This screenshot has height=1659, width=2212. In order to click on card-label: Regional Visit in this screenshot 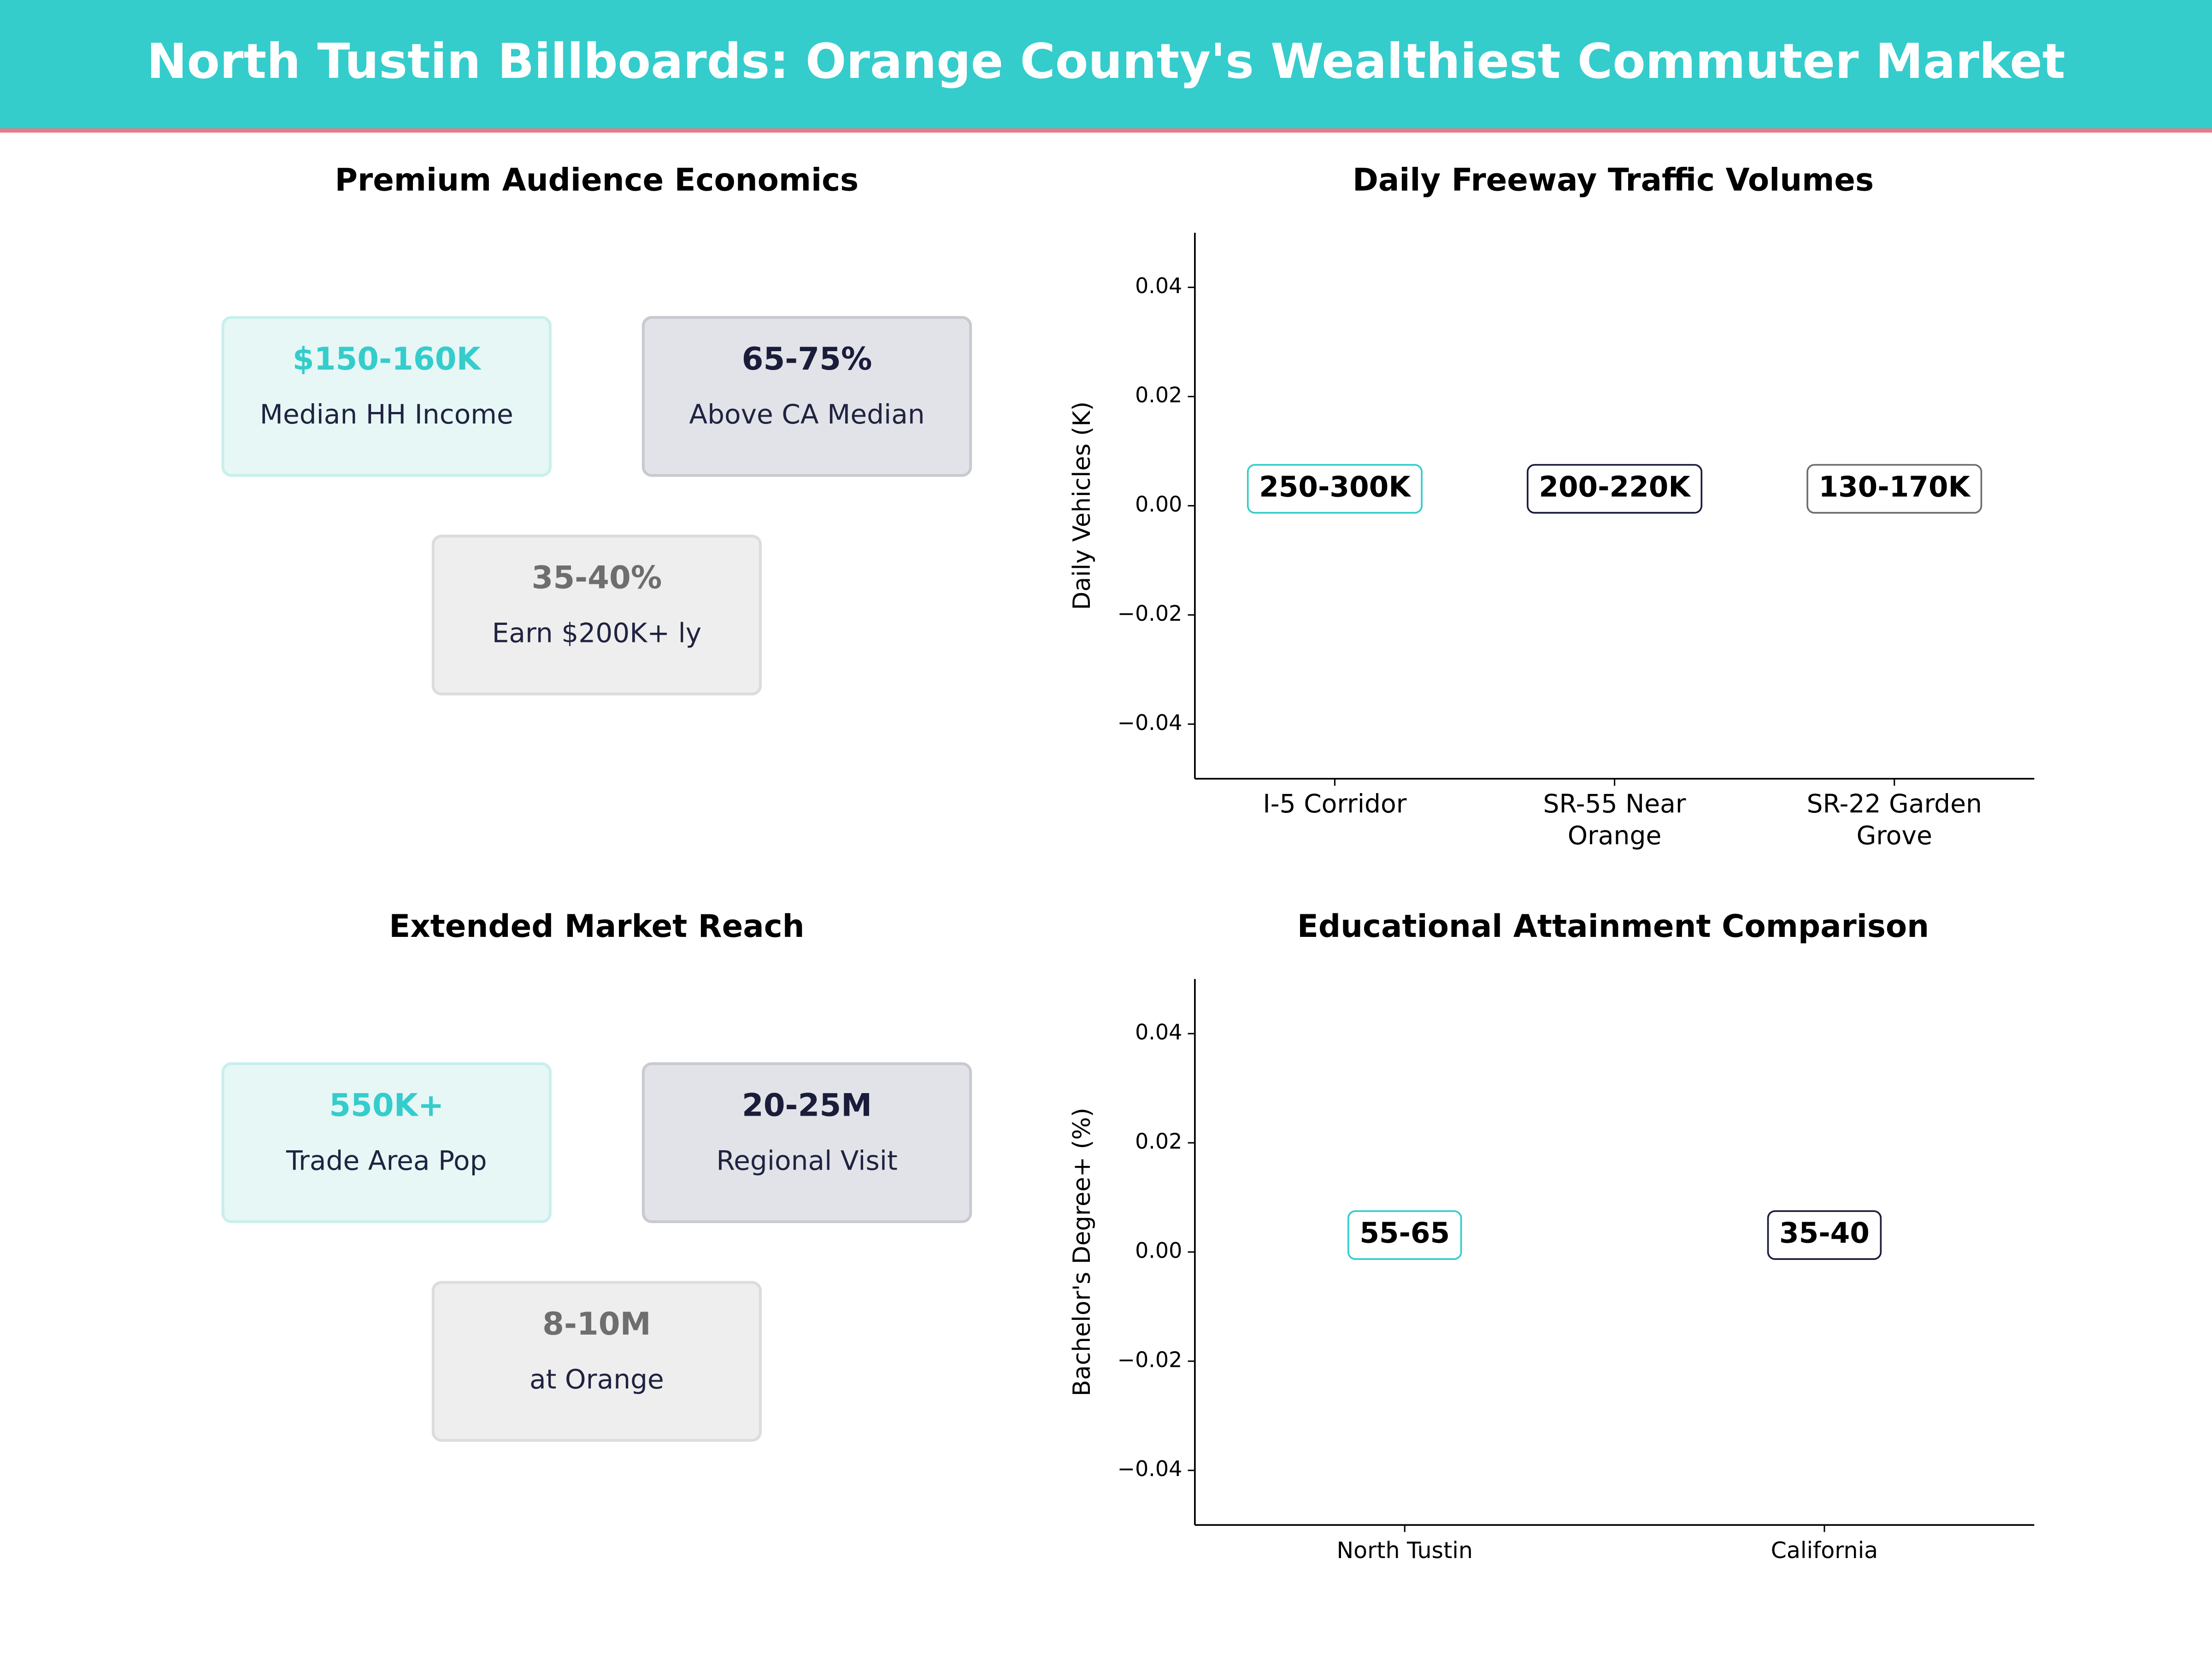, I will do `click(806, 1161)`.